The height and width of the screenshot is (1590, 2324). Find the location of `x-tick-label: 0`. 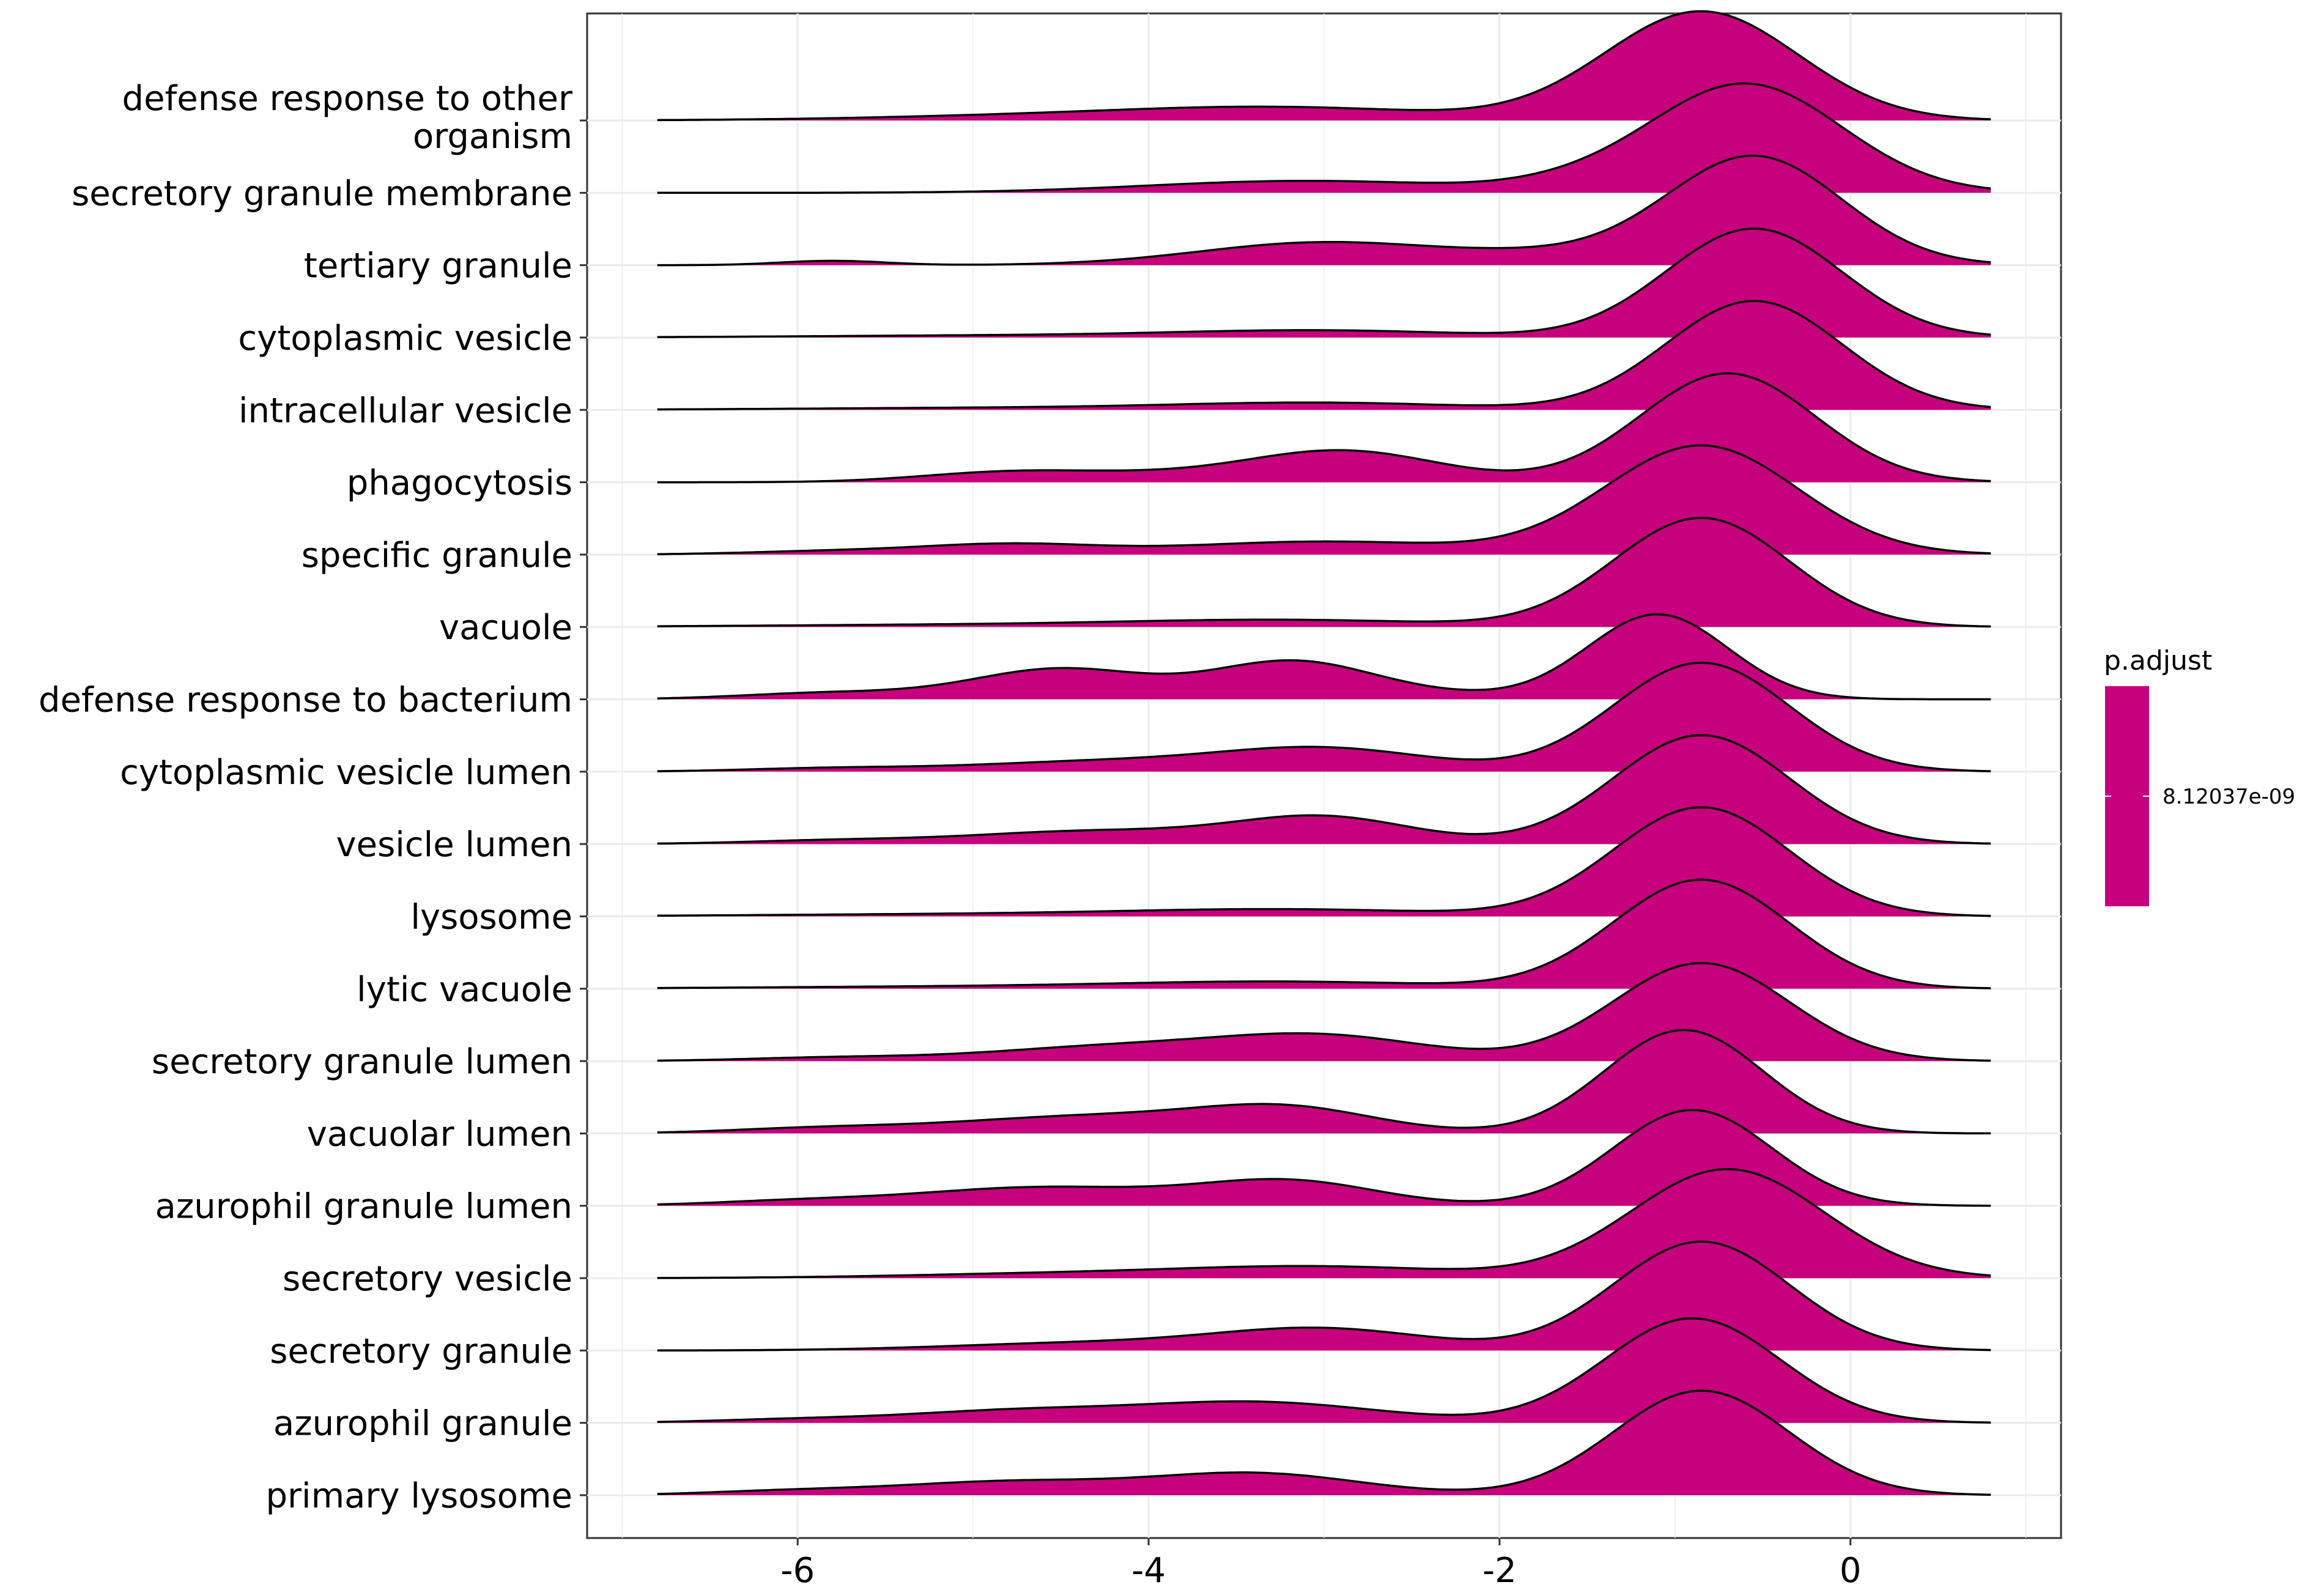

x-tick-label: 0 is located at coordinates (1851, 1571).